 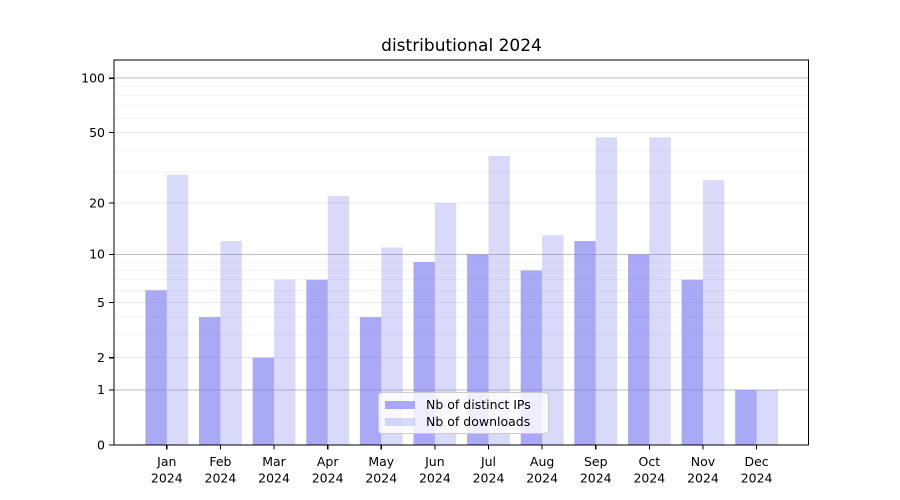 What do you see at coordinates (220, 461) in the screenshot?
I see `x-tick-label-month-feb-2024: Feb` at bounding box center [220, 461].